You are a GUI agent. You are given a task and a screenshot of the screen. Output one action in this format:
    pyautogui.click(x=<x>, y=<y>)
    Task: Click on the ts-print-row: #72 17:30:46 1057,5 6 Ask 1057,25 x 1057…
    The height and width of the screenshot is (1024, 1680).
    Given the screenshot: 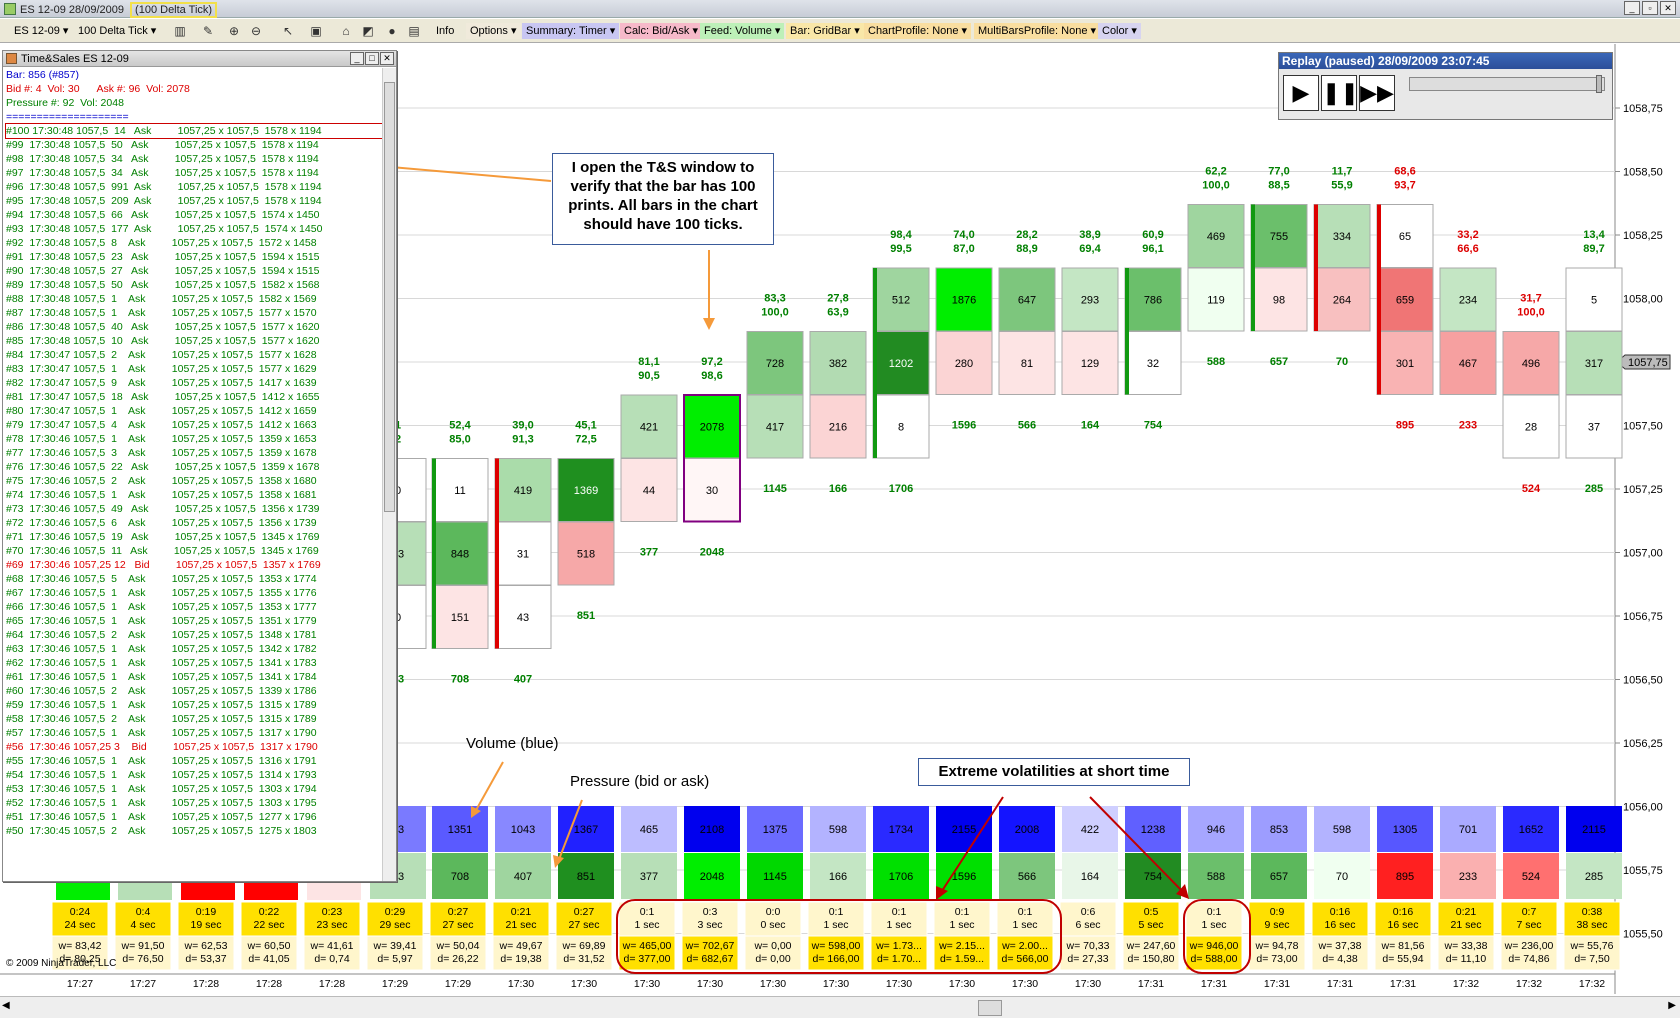 What is the action you would take?
    pyautogui.click(x=161, y=523)
    